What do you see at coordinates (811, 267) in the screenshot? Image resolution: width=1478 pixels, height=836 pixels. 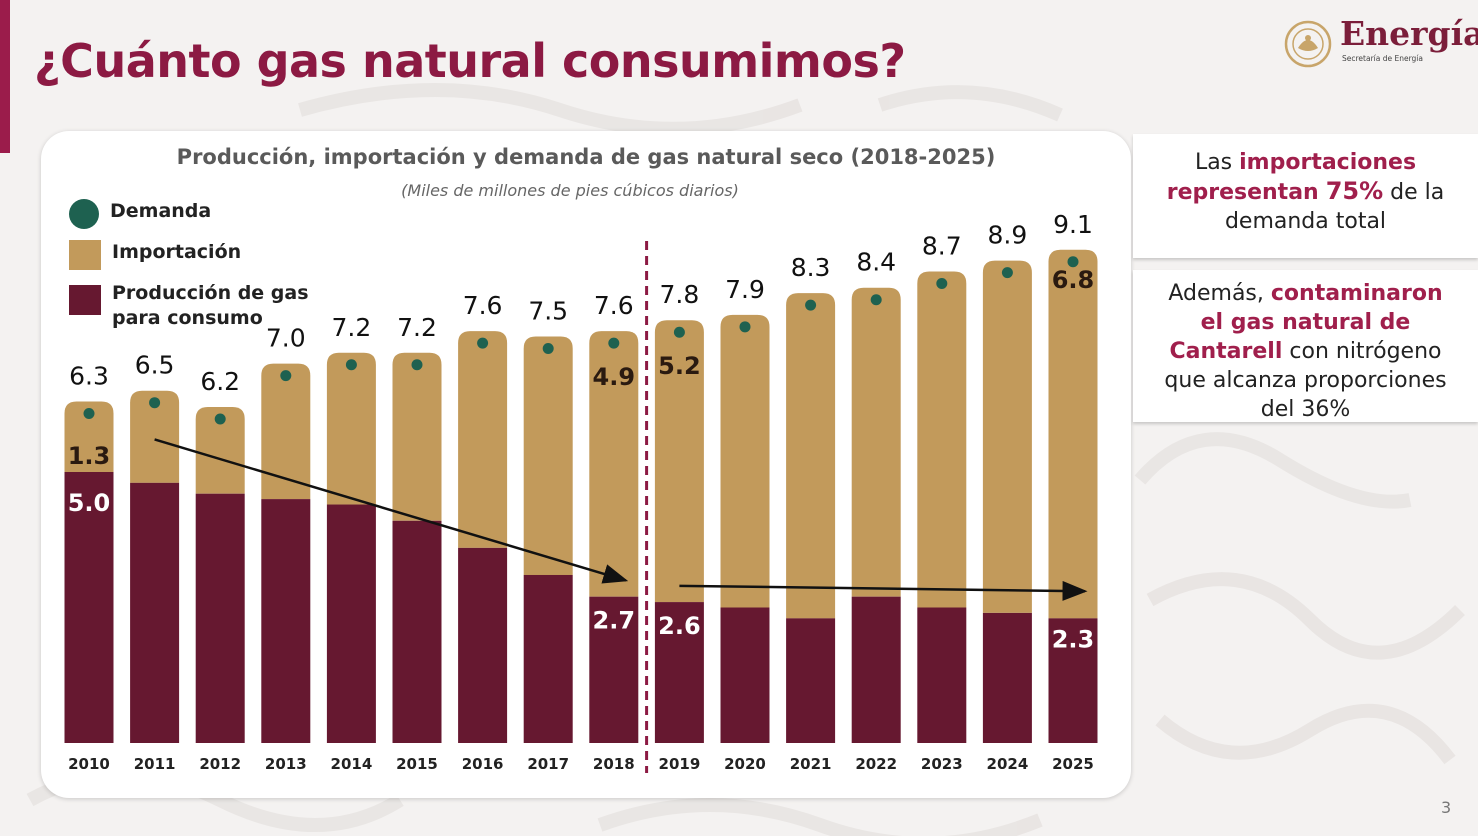 I see `demand-label-2021: 8.3` at bounding box center [811, 267].